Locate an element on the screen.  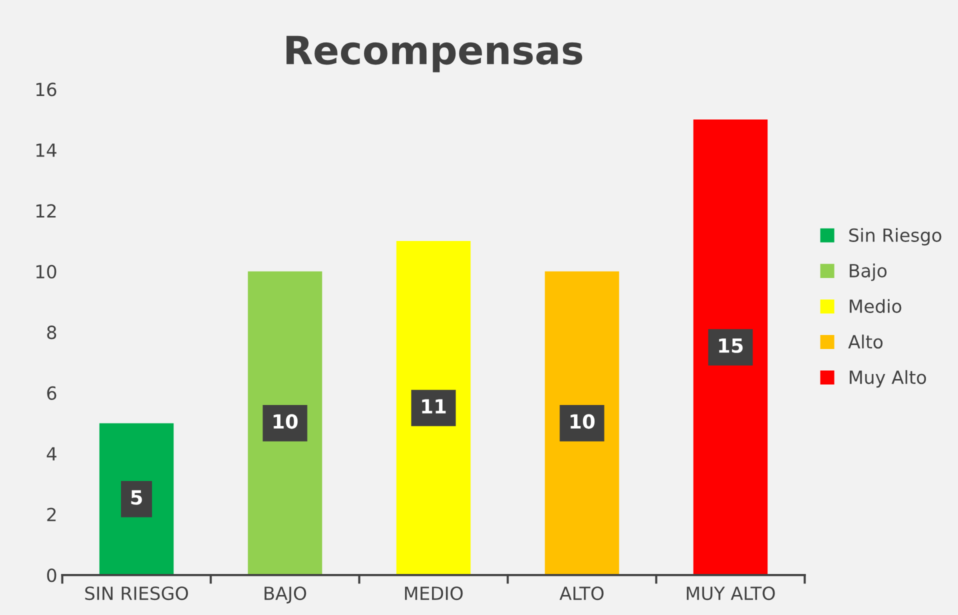
data-label: 11 is located at coordinates (434, 406).